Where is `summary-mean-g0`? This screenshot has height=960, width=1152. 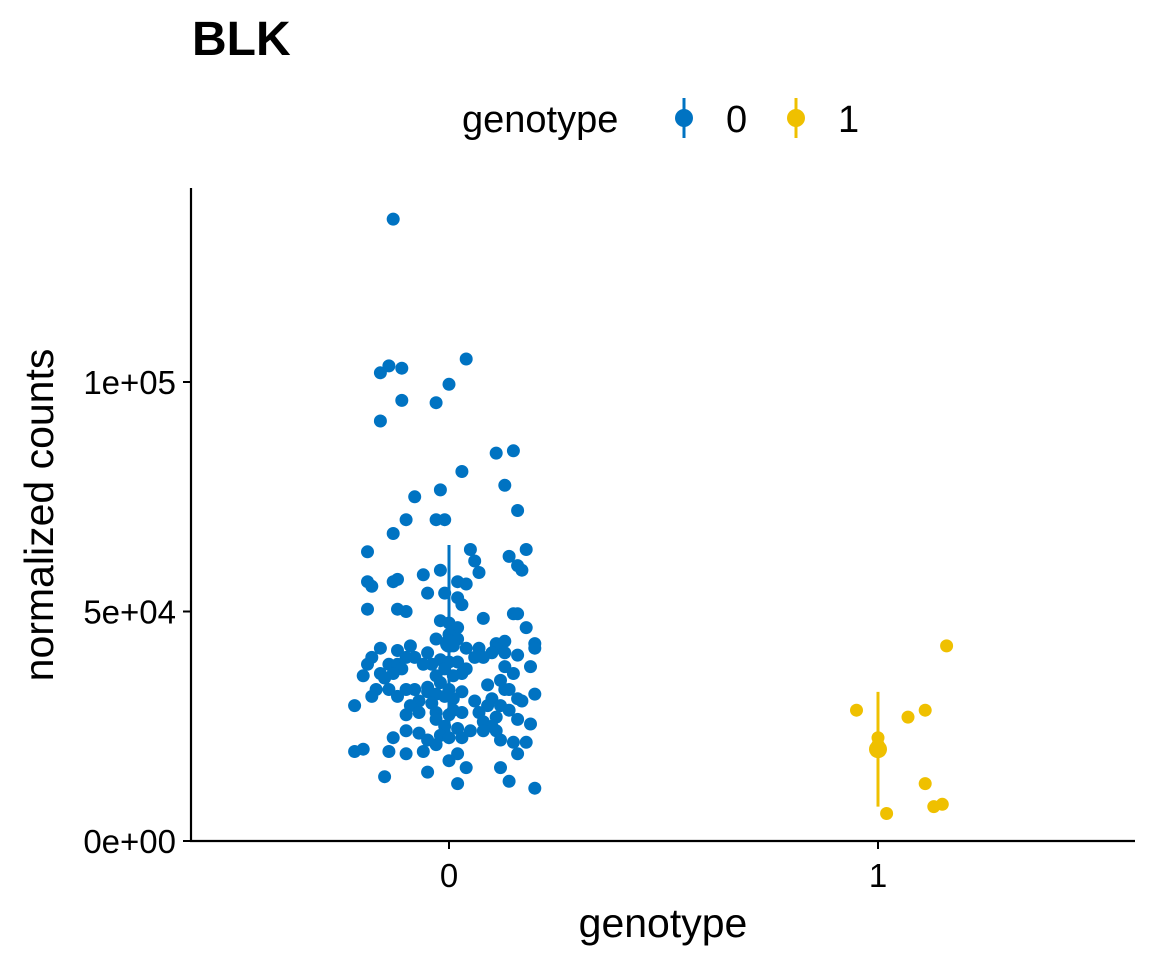
summary-mean-g0 is located at coordinates (449, 643).